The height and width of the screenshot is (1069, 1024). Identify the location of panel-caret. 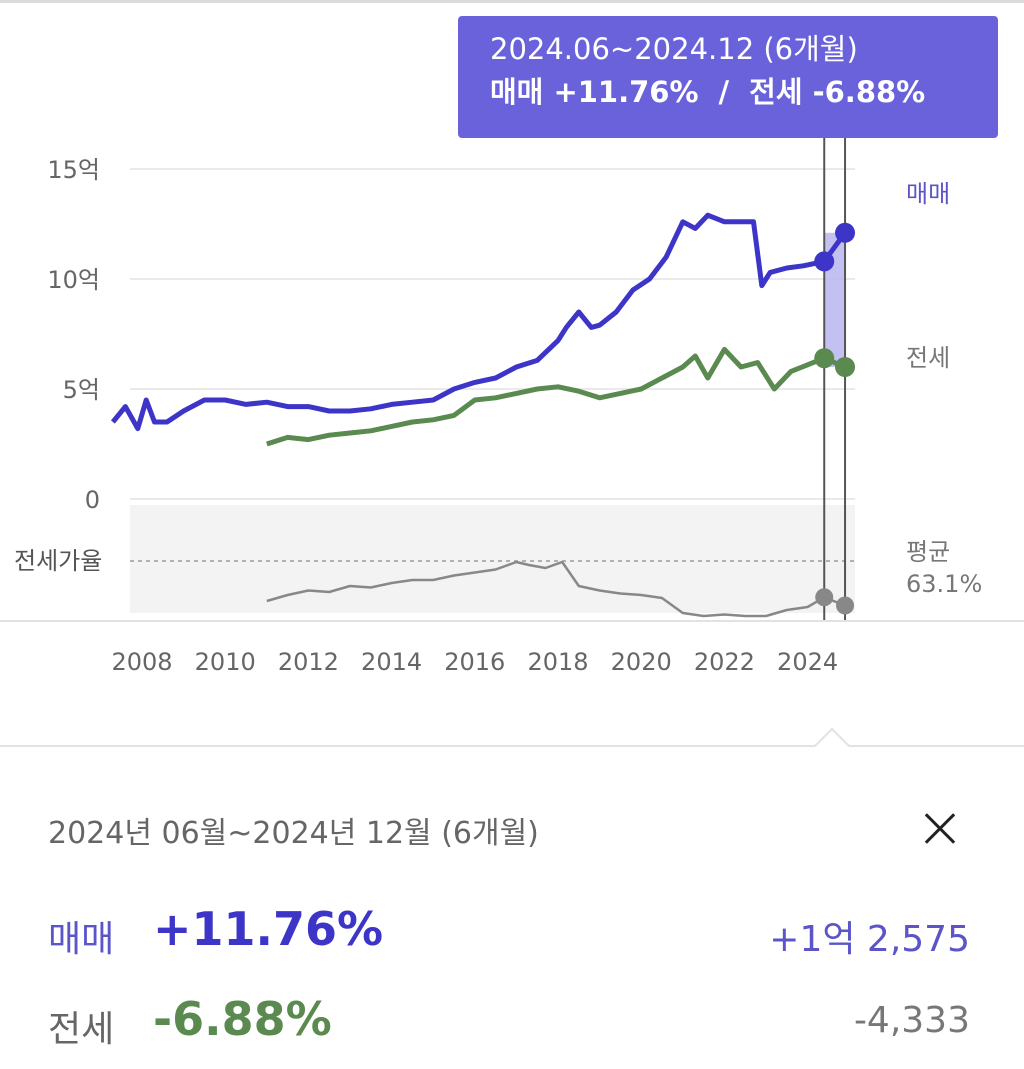
(832, 746).